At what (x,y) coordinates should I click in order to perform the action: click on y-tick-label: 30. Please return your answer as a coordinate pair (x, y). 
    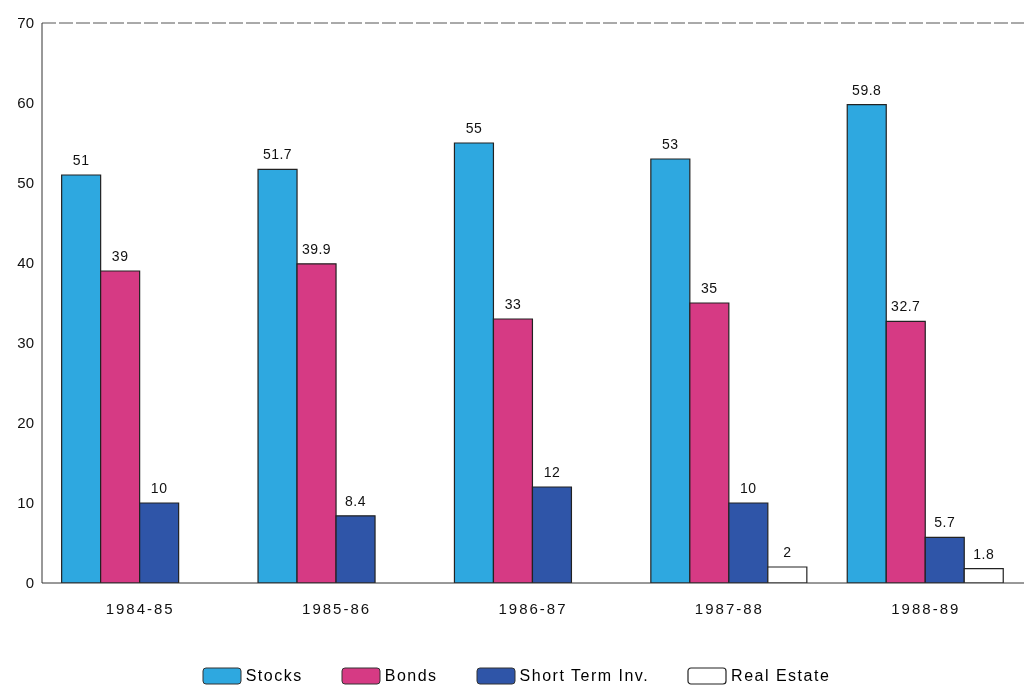
    Looking at the image, I should click on (25, 343).